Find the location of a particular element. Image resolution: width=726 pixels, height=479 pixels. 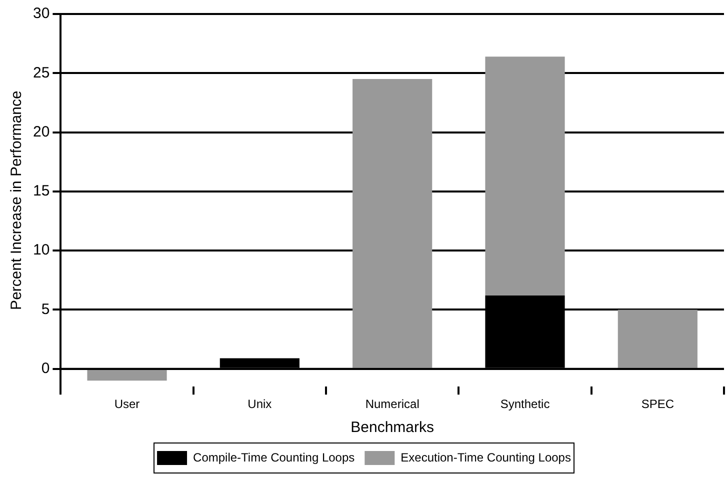

y-tick-label: 20 is located at coordinates (41, 131).